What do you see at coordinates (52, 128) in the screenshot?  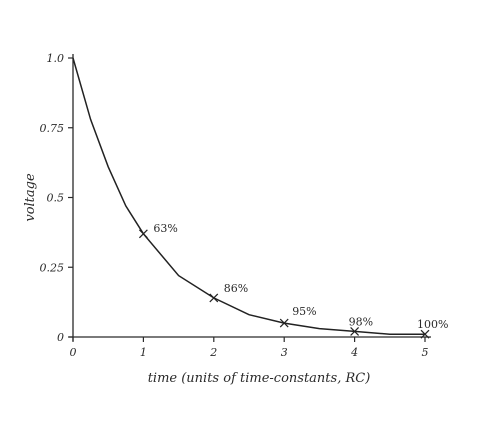 I see `y-tick-label: 0.75` at bounding box center [52, 128].